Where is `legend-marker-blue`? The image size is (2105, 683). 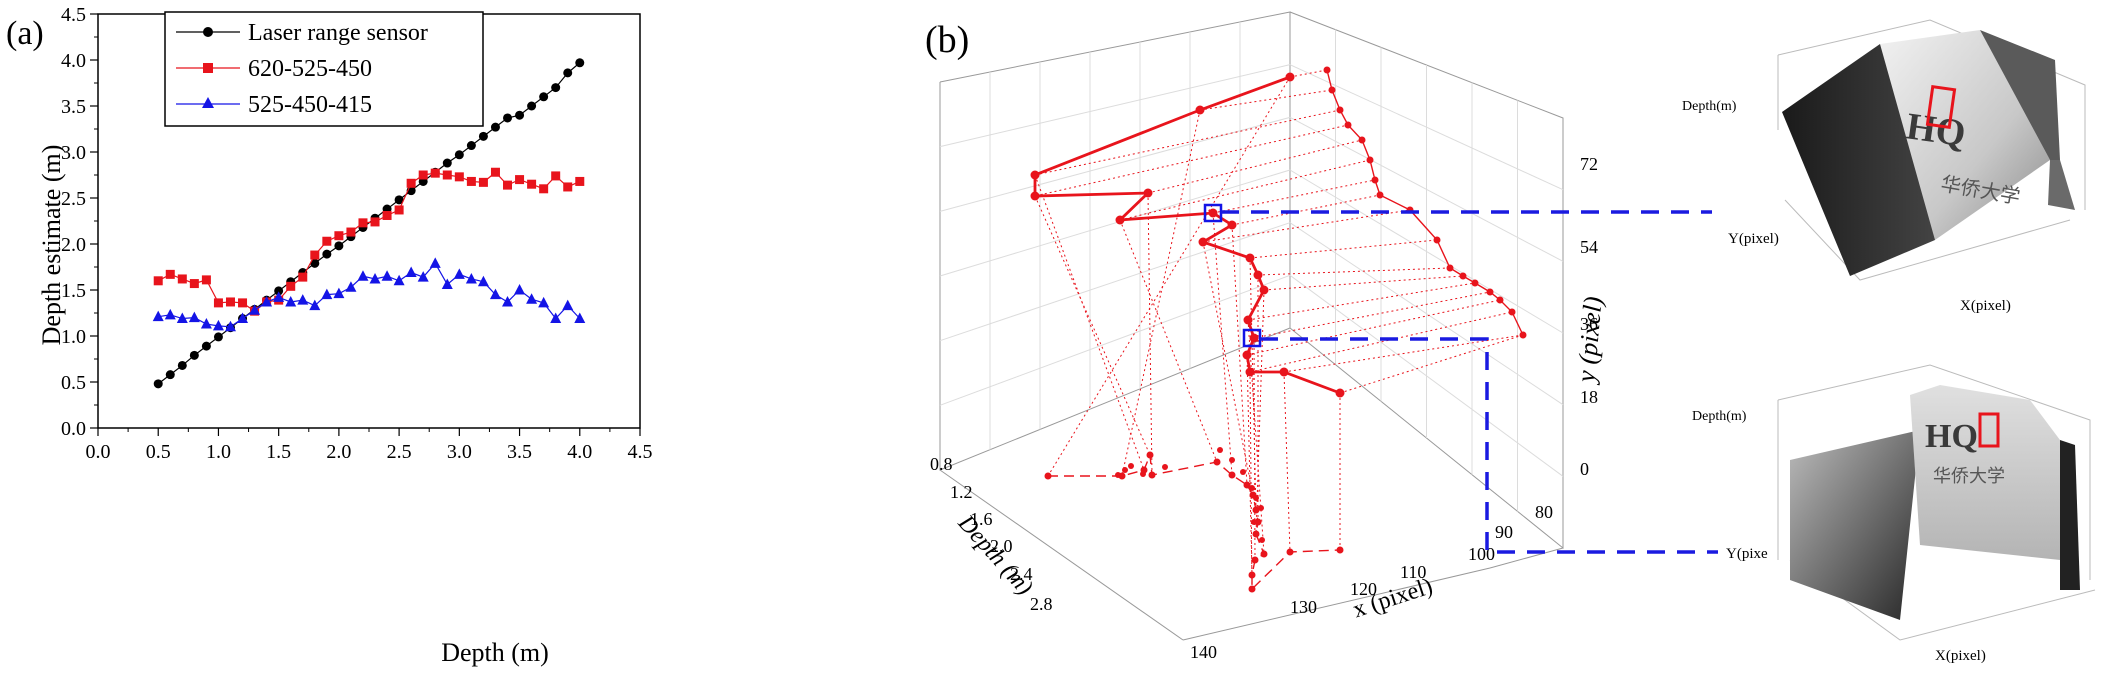
legend-marker-blue is located at coordinates (208, 102).